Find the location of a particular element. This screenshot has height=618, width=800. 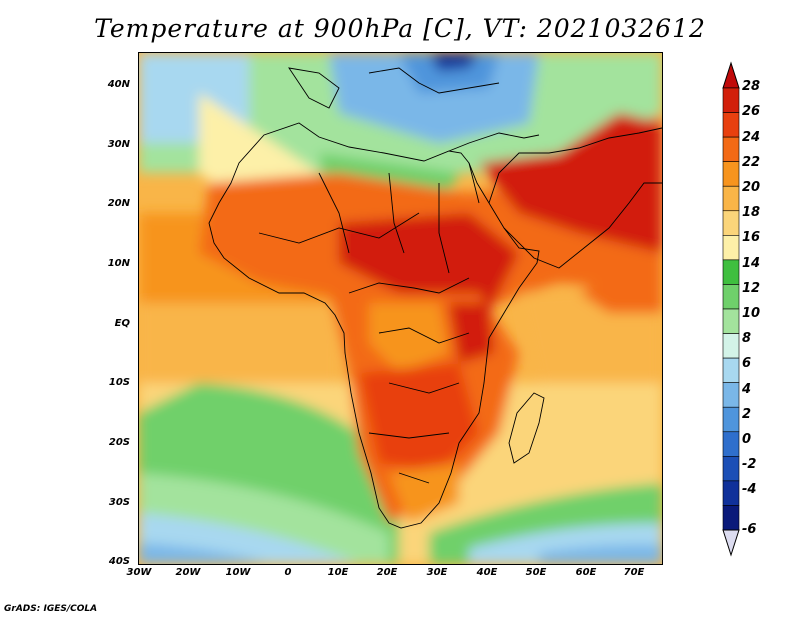

lon-label-30e: 30E is located at coordinates (437, 572).